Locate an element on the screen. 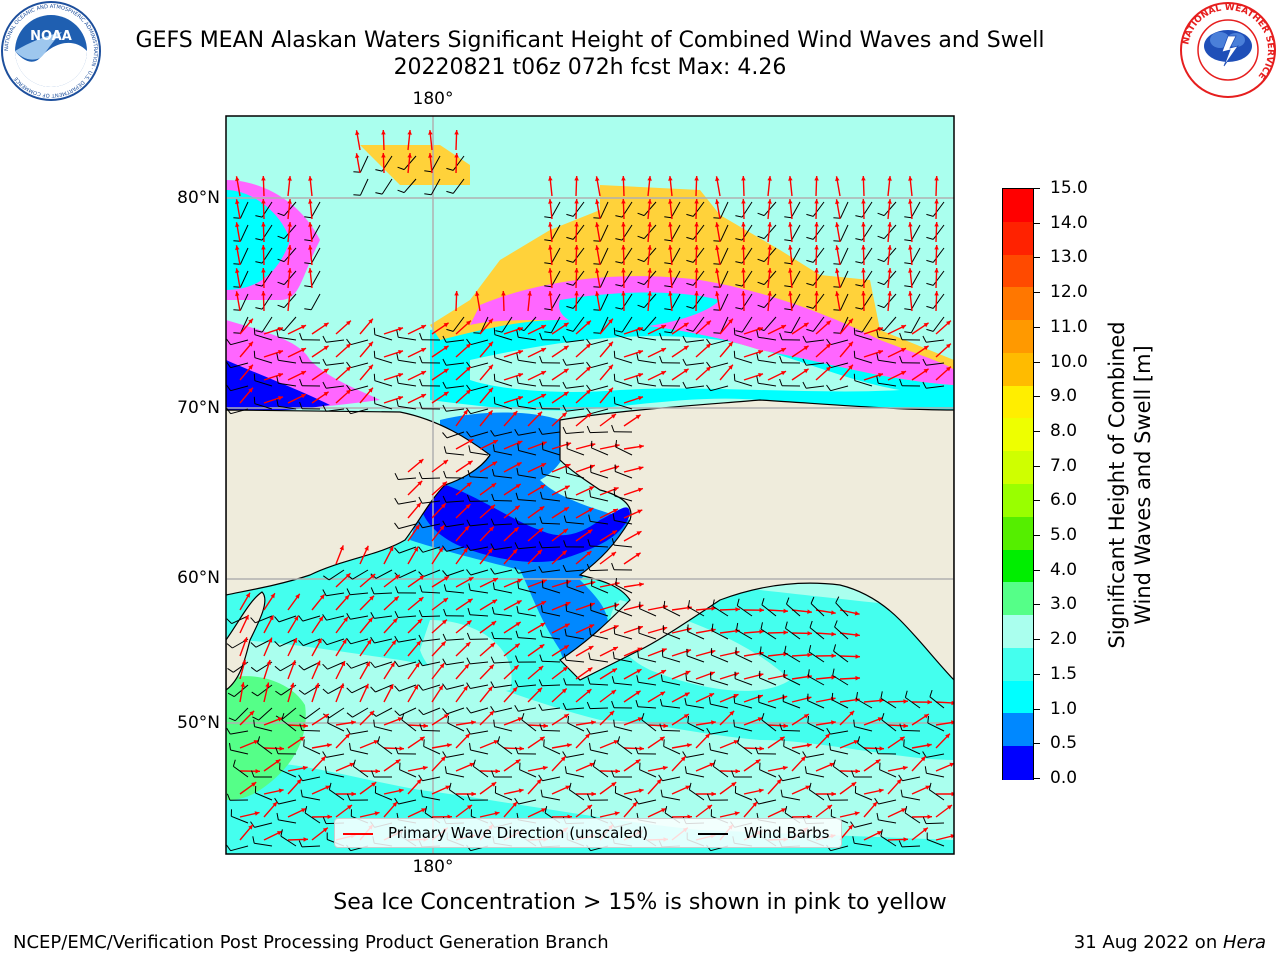  colorbar-tick-label: 7.0 is located at coordinates (1064, 465).